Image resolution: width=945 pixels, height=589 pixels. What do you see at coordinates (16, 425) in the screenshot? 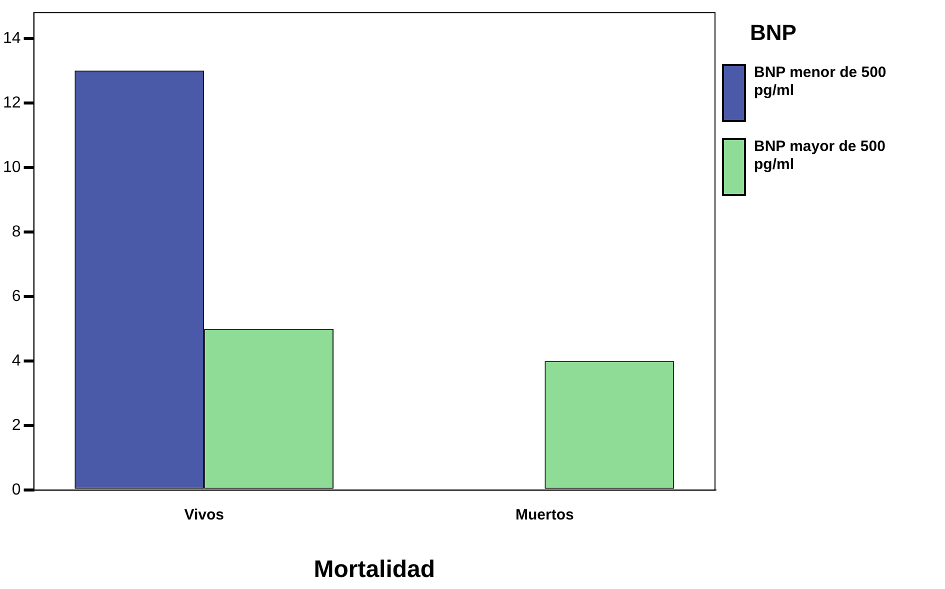
I see `y-tick-label: 2` at bounding box center [16, 425].